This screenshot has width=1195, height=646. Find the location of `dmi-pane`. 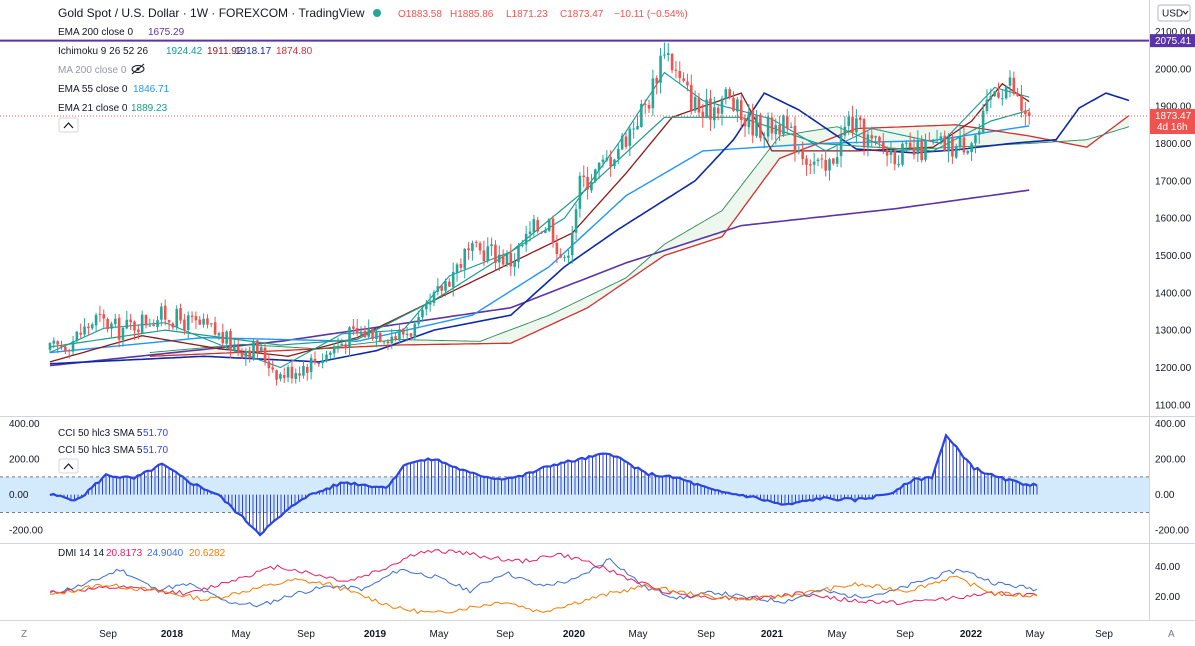

dmi-pane is located at coordinates (543, 582).